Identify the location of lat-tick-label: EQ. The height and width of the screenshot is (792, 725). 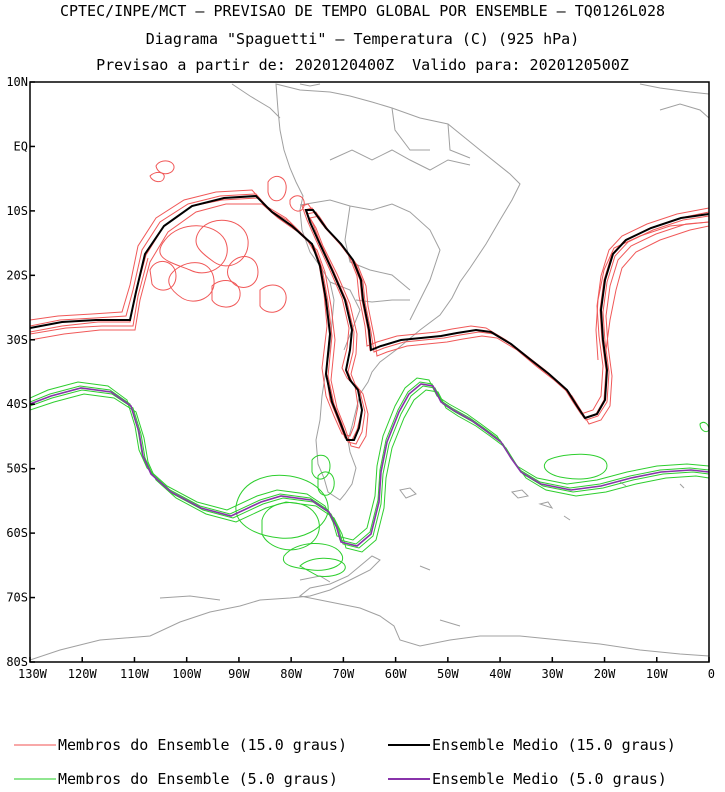
(21, 146).